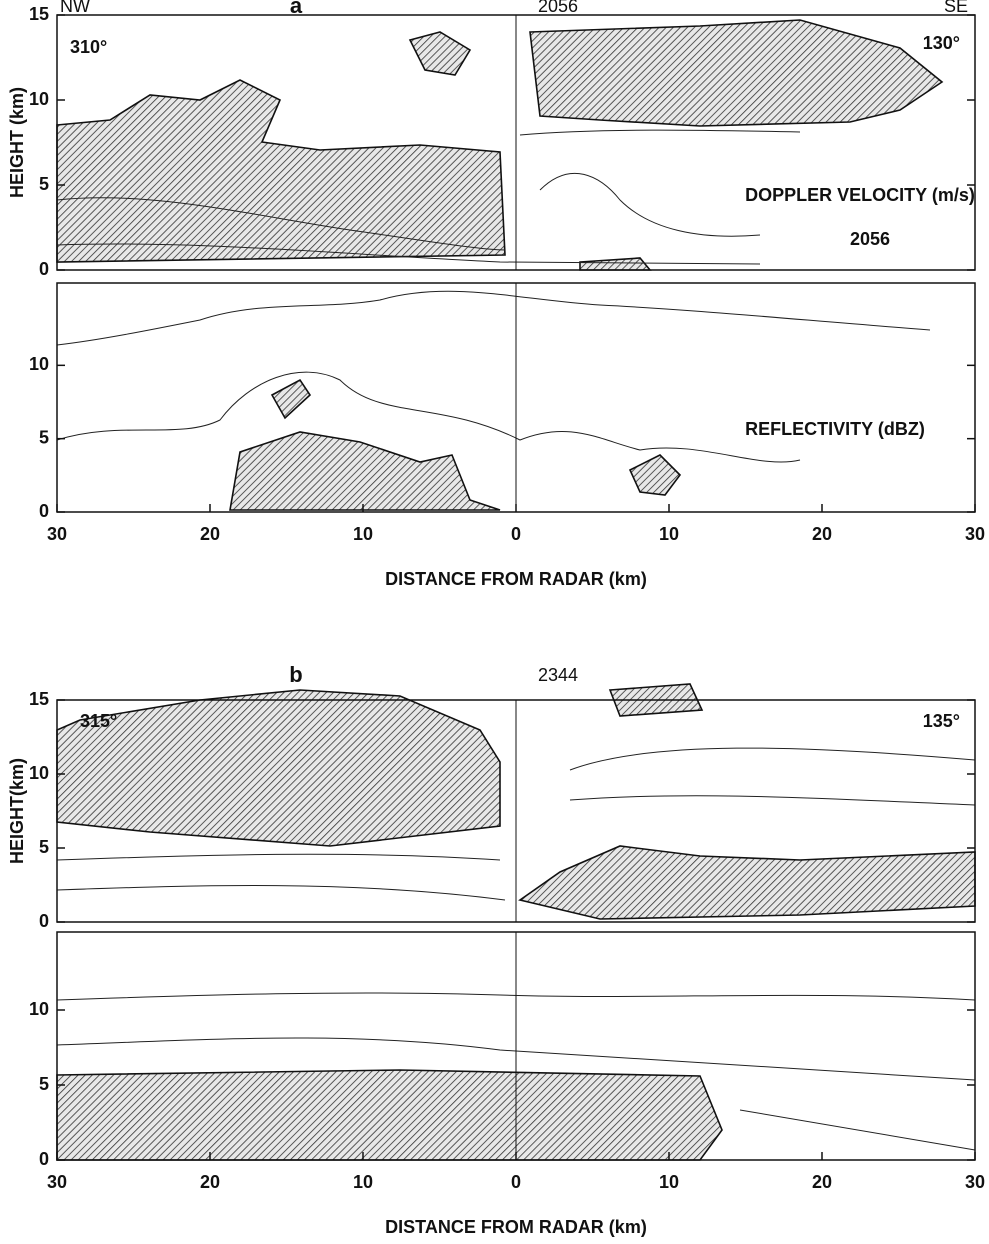 This screenshot has width=989, height=1244. I want to click on direction-label: SE, so click(956, 8).